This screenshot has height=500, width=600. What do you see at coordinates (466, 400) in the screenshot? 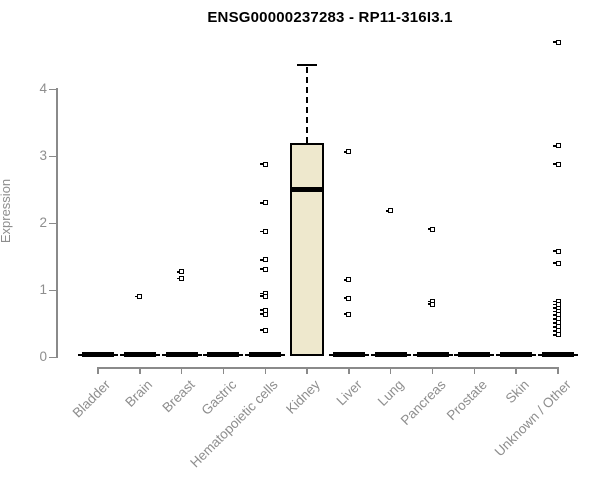
I see `x-tick-label: Prostate` at bounding box center [466, 400].